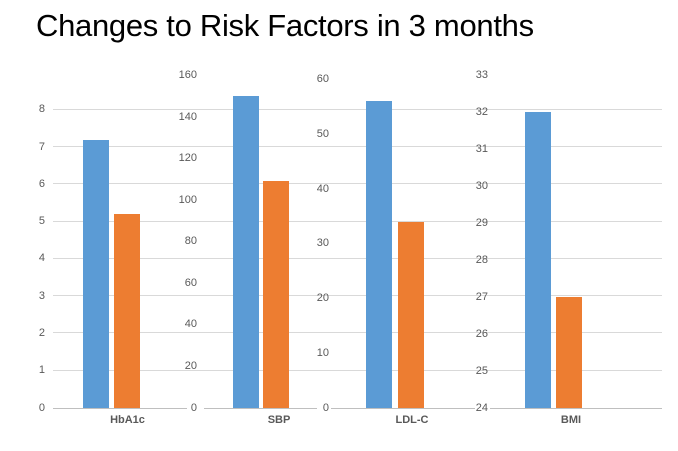 This screenshot has height=451, width=678. I want to click on y-axis-tick-label-bmi: 32, so click(481, 111).